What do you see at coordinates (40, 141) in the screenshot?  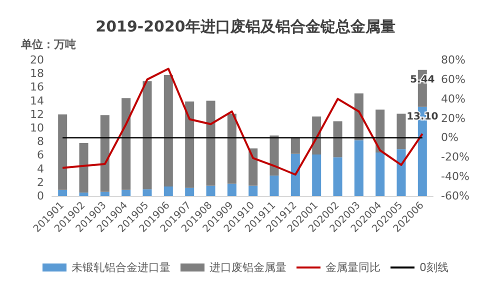 I see `y-tick-label: 8` at bounding box center [40, 141].